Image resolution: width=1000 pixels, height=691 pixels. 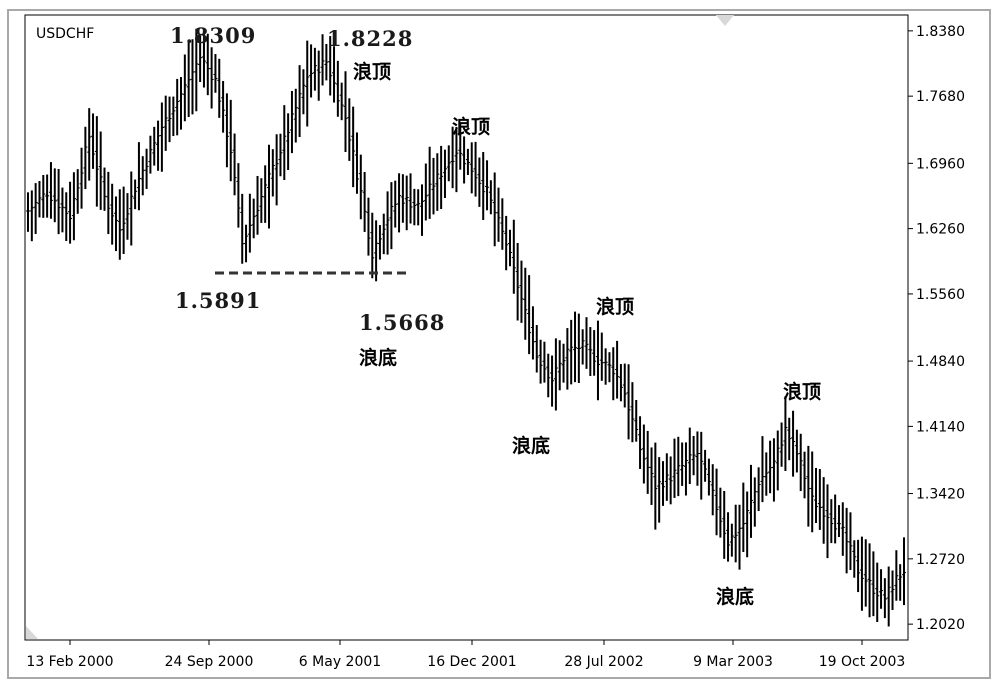 I want to click on annotation-peak-5-label: 浪顶, so click(x=802, y=391).